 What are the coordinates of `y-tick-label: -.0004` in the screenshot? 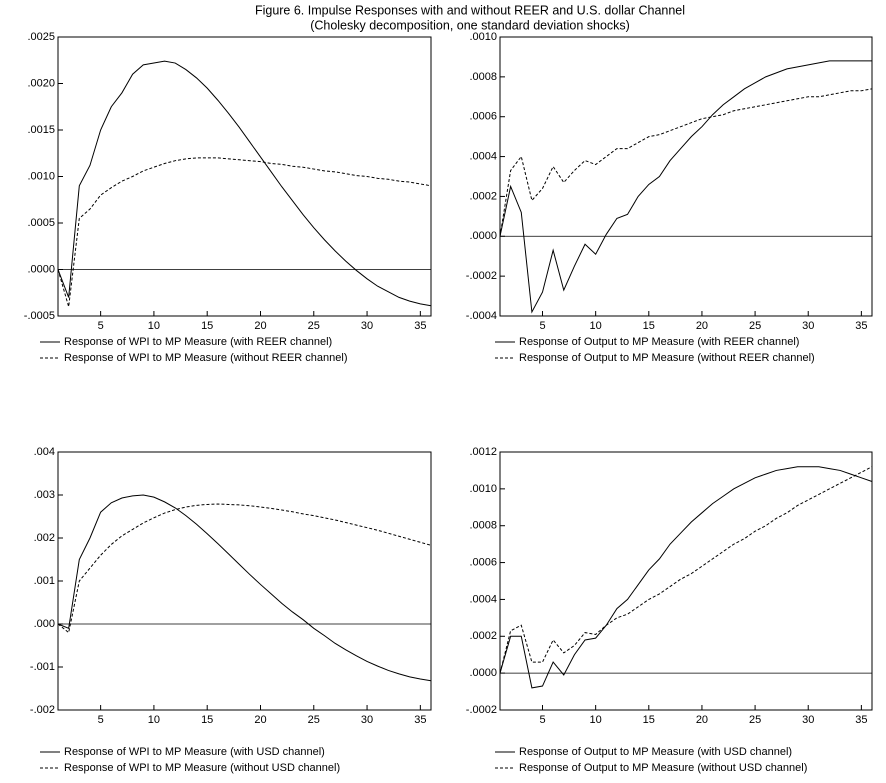 It's located at (481, 316).